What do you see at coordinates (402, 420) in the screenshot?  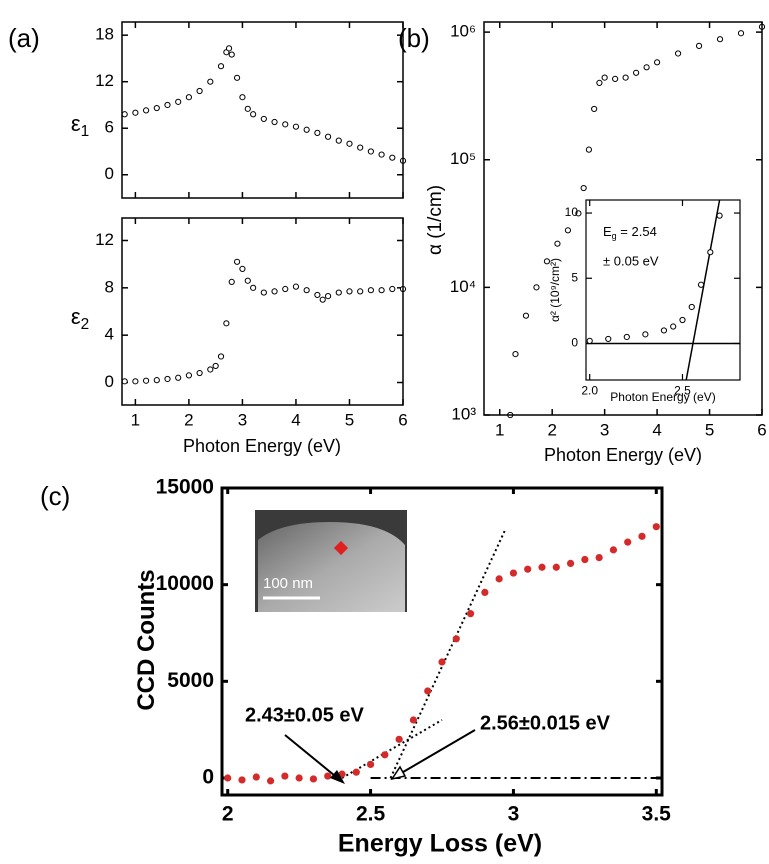 I see `x-tick-label: 6` at bounding box center [402, 420].